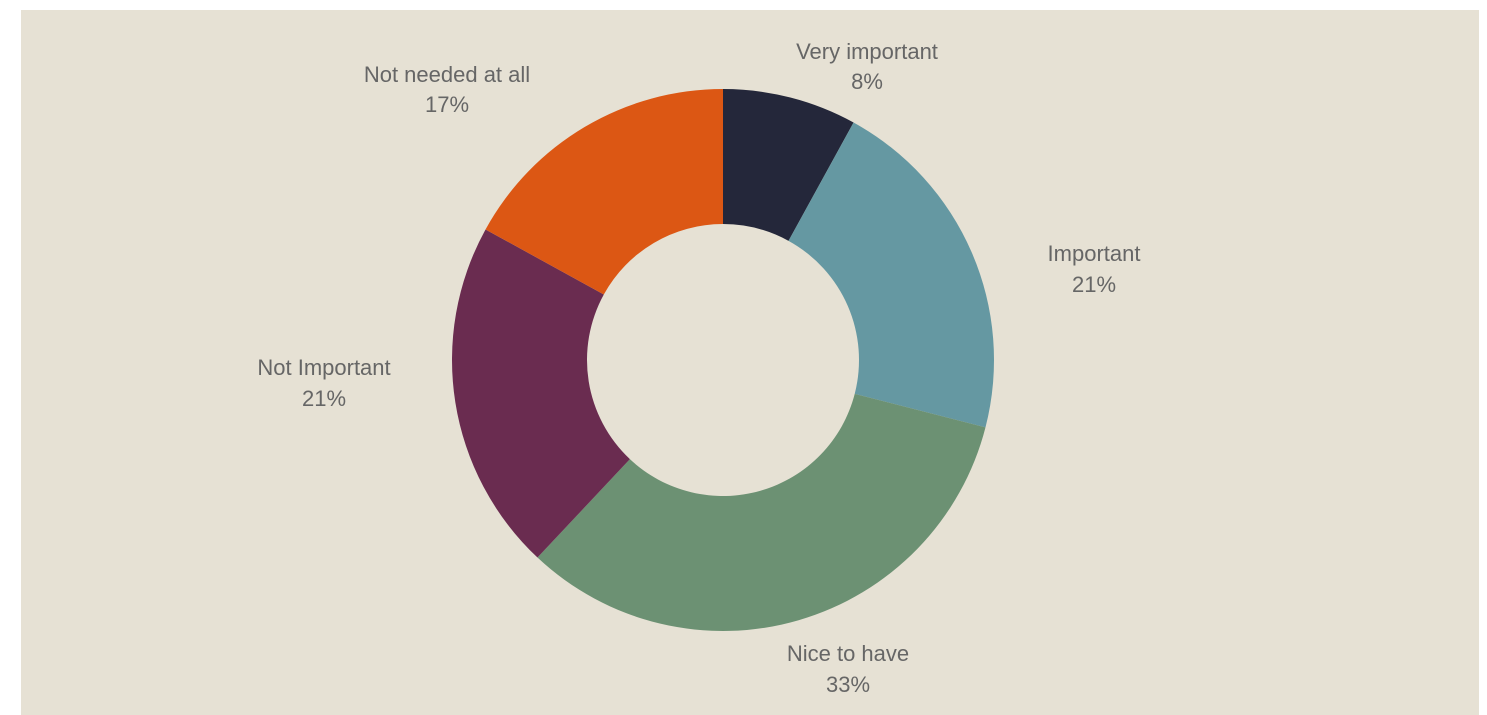 Image resolution: width=1487 pixels, height=715 pixels. Describe the element at coordinates (447, 104) in the screenshot. I see `label-not-needed-value: 17%` at that location.